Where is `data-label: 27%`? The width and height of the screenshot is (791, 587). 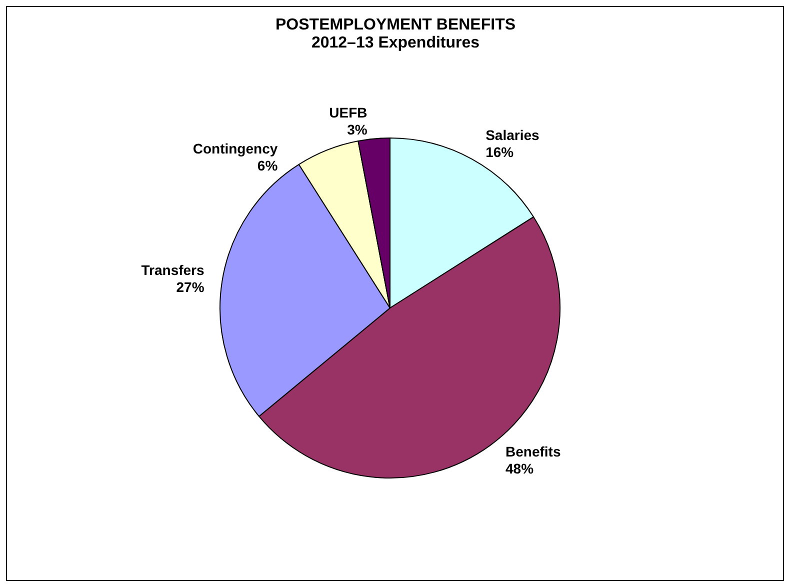
data-label: 27% is located at coordinates (190, 287).